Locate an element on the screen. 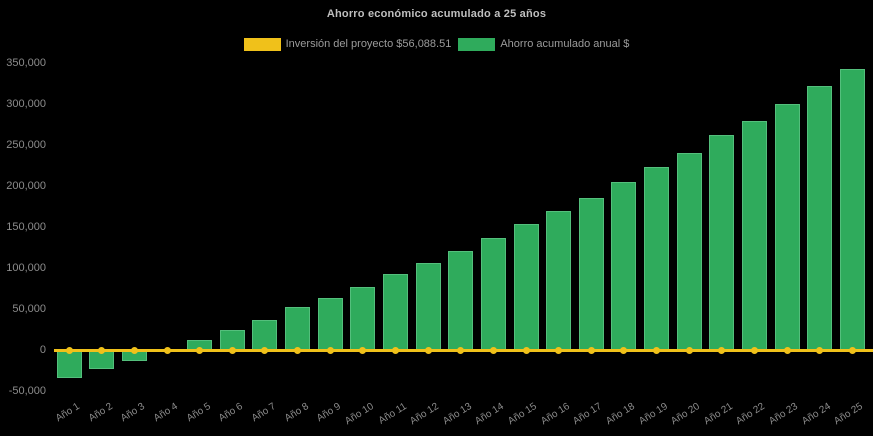 Image resolution: width=873 pixels, height=436 pixels. x-axis-tick-label: Año 7 is located at coordinates (263, 413).